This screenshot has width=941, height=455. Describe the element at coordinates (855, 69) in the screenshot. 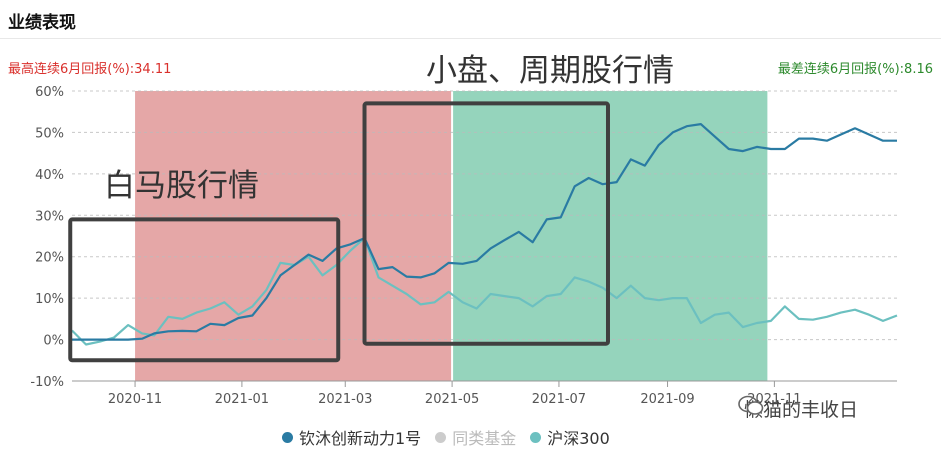

I see `worst-return-label: 最差连续6月回报(%):8.16` at that location.